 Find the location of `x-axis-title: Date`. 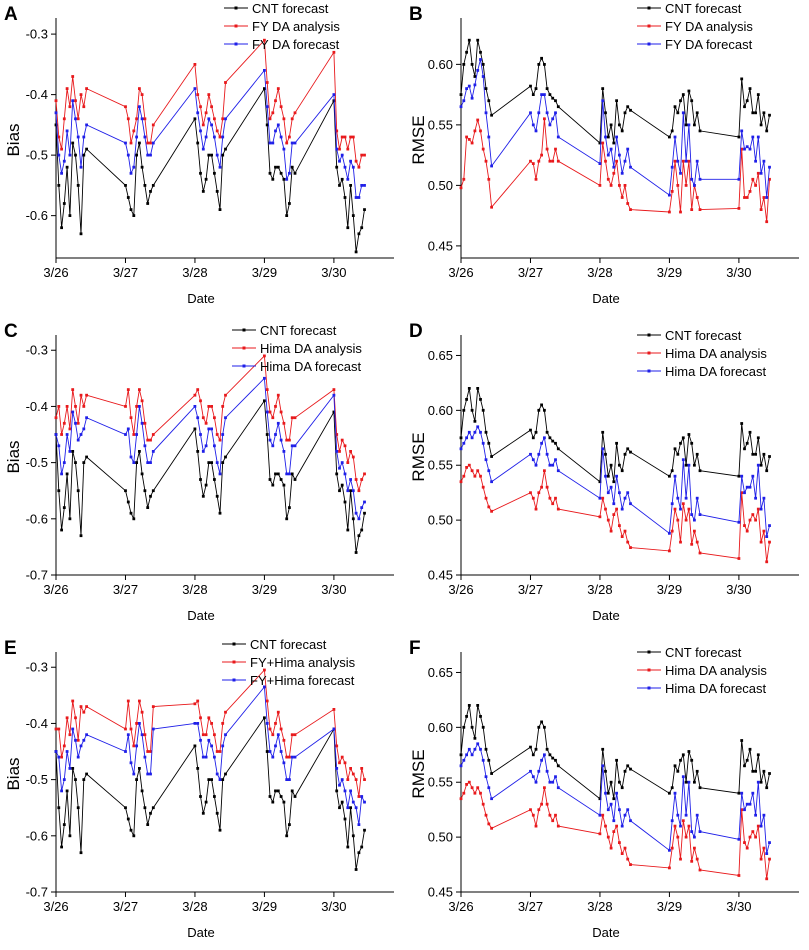

x-axis-title: Date is located at coordinates (200, 932).